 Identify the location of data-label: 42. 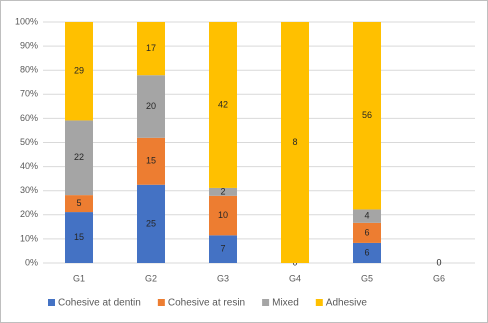
(223, 104).